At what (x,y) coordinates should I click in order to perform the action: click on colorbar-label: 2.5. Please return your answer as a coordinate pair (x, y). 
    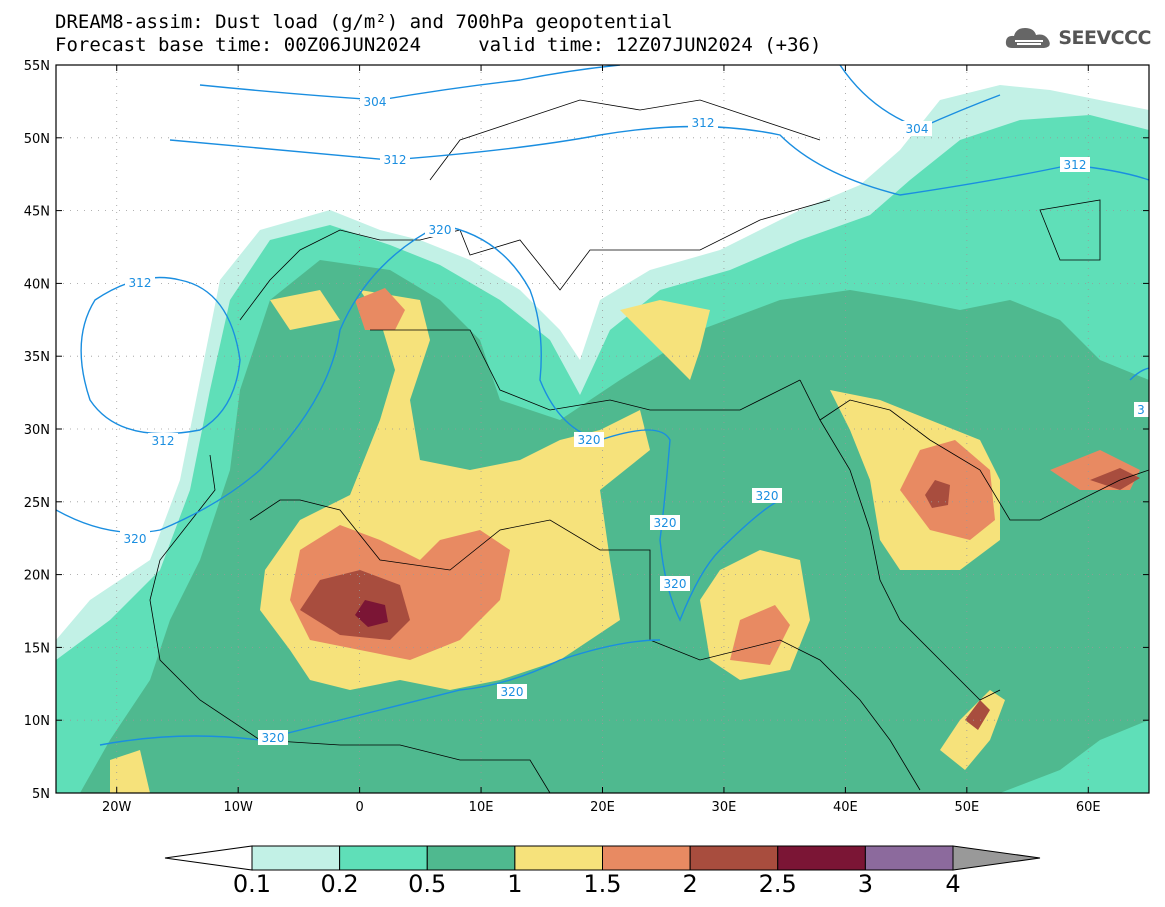
    Looking at the image, I should click on (778, 884).